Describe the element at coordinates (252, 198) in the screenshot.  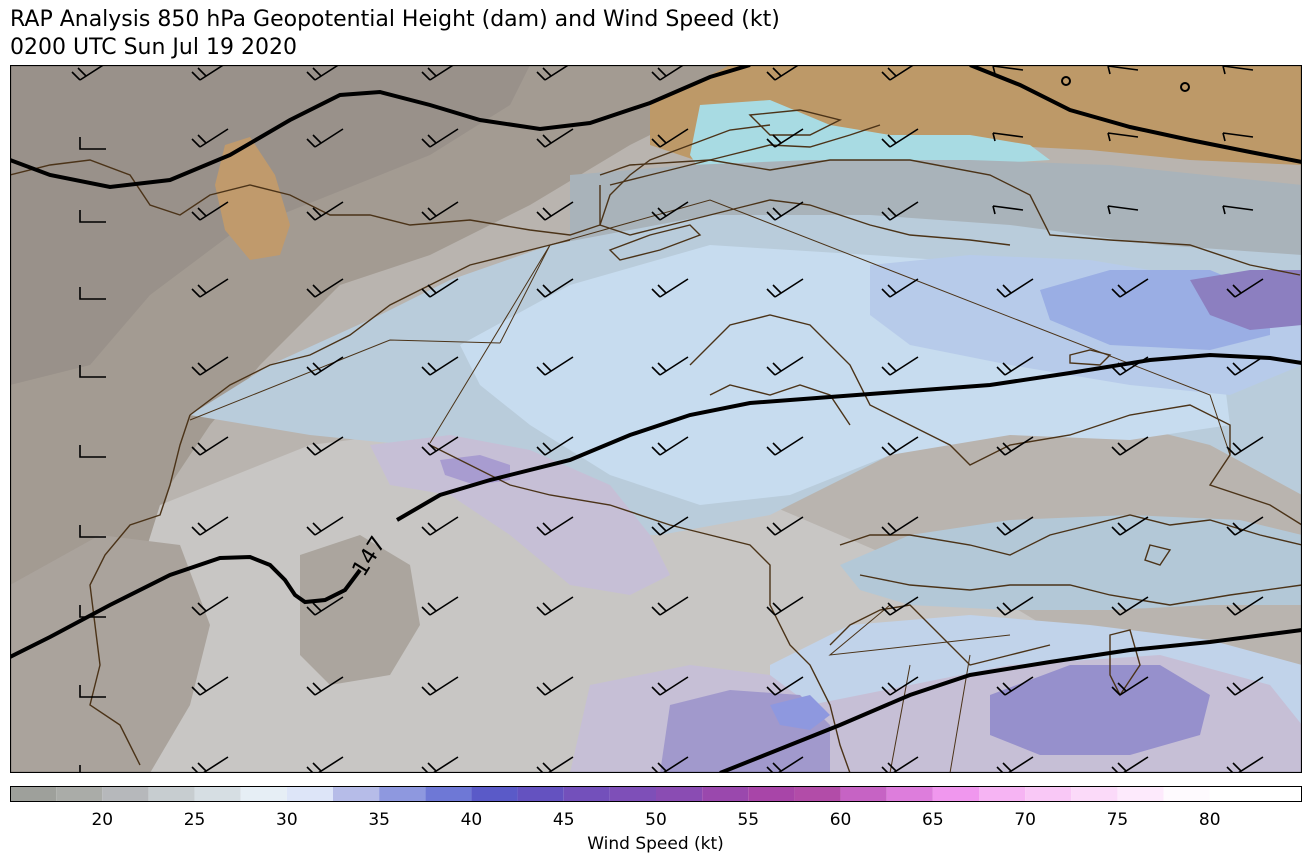
I see `tan-region-northwest` at that location.